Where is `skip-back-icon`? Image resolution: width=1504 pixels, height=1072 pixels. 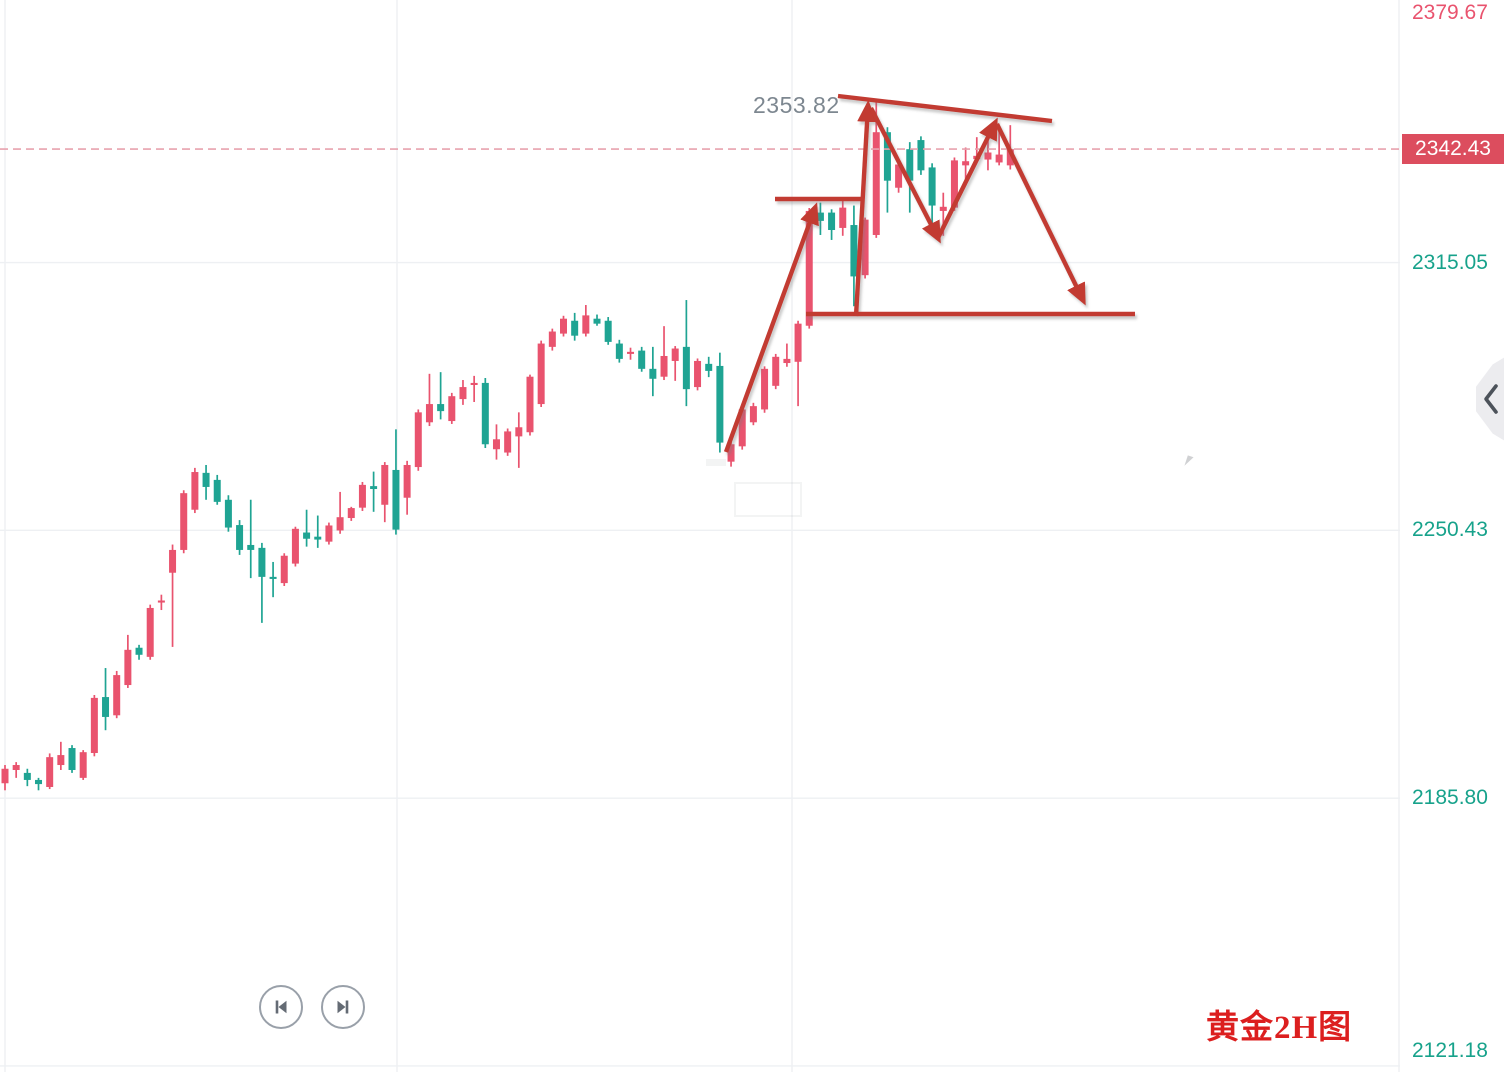
skip-back-icon is located at coordinates (281, 1007).